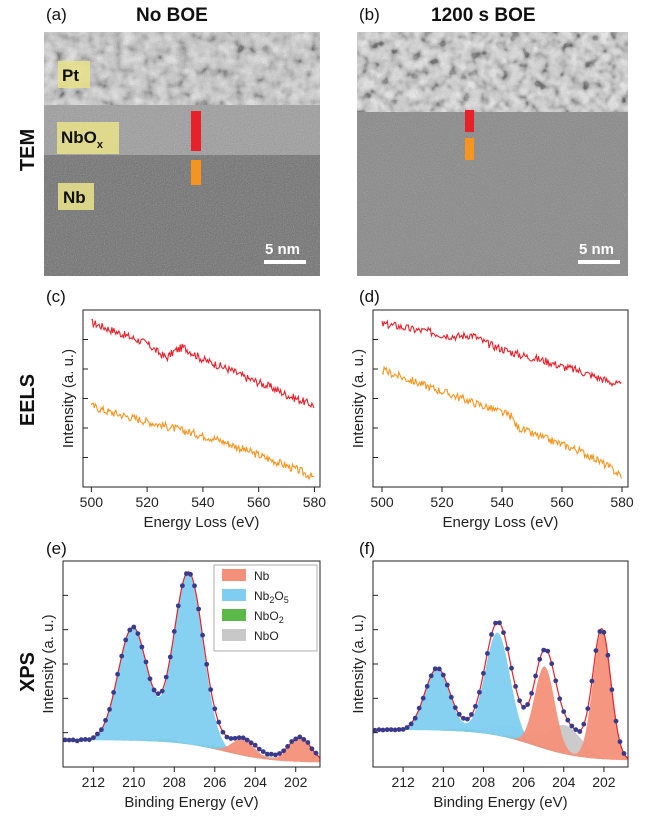 This screenshot has height=816, width=648. Describe the element at coordinates (369, 14) in the screenshot. I see `panel-letter-b: (b)` at that location.